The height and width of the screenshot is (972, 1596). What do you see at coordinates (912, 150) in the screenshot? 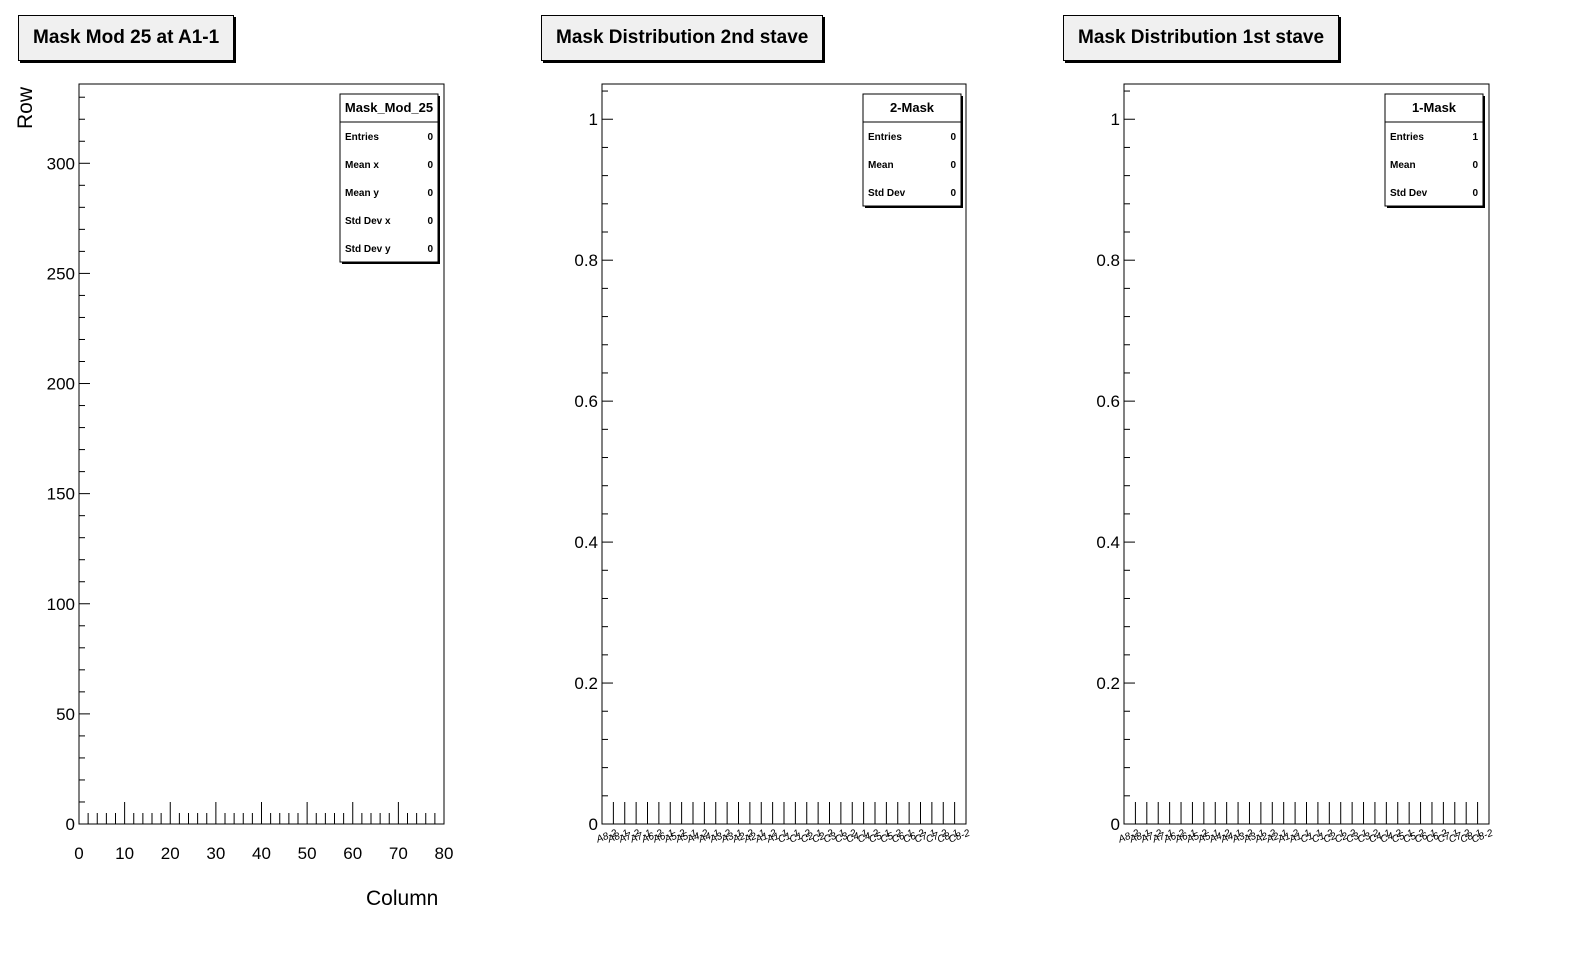
I see `panel2-stats-frame` at bounding box center [912, 150].